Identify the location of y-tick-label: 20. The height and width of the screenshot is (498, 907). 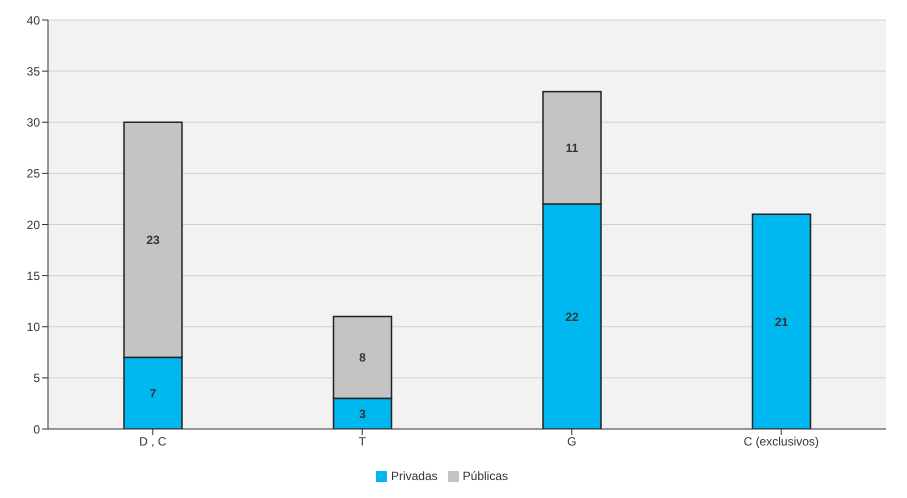
(33, 225).